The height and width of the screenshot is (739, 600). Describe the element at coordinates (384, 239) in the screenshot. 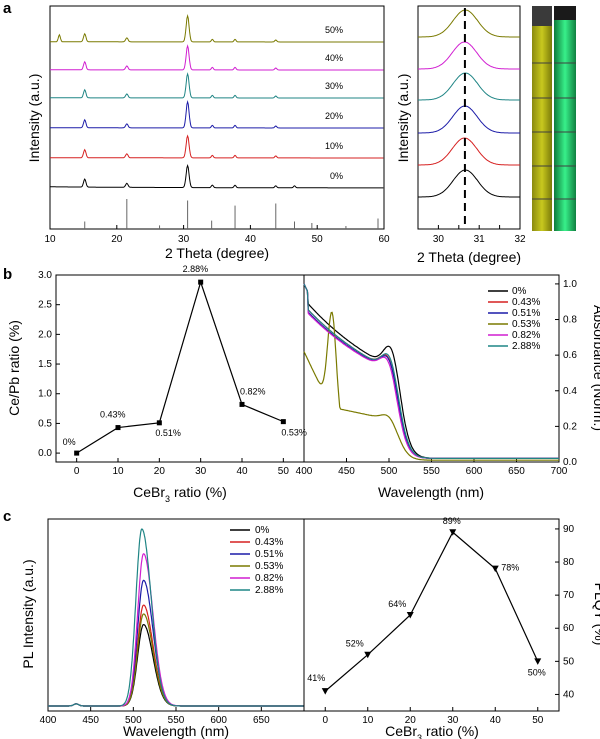

I see `x-tick-label: 60` at that location.